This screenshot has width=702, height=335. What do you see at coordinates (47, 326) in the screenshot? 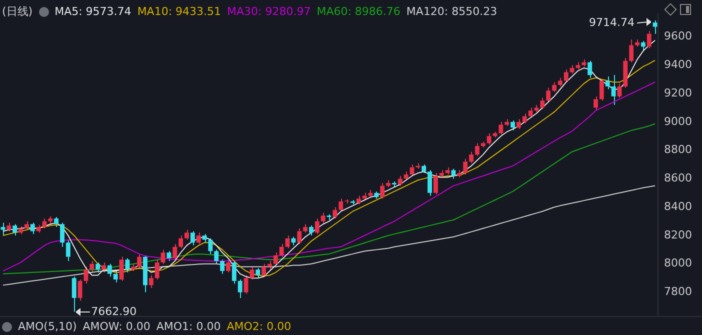
I see `text: AMO(5,10)` at bounding box center [47, 326].